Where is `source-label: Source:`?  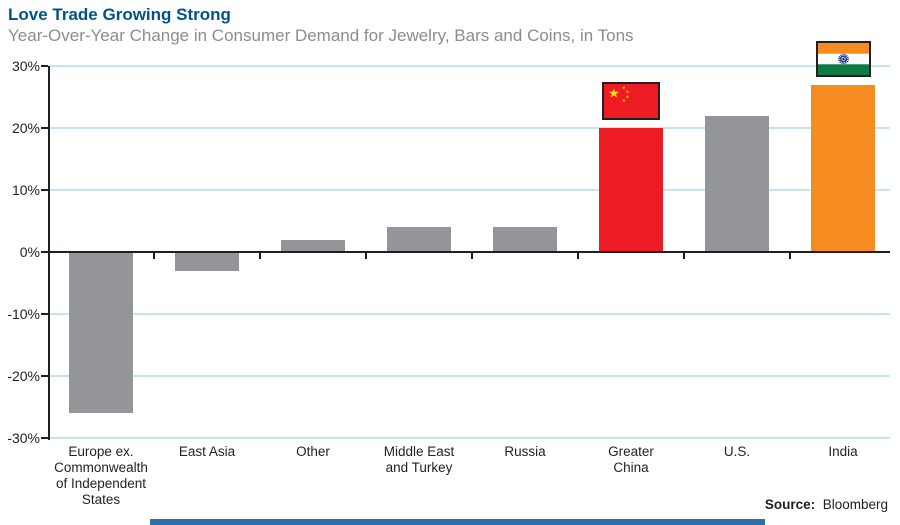 source-label: Source: is located at coordinates (790, 504).